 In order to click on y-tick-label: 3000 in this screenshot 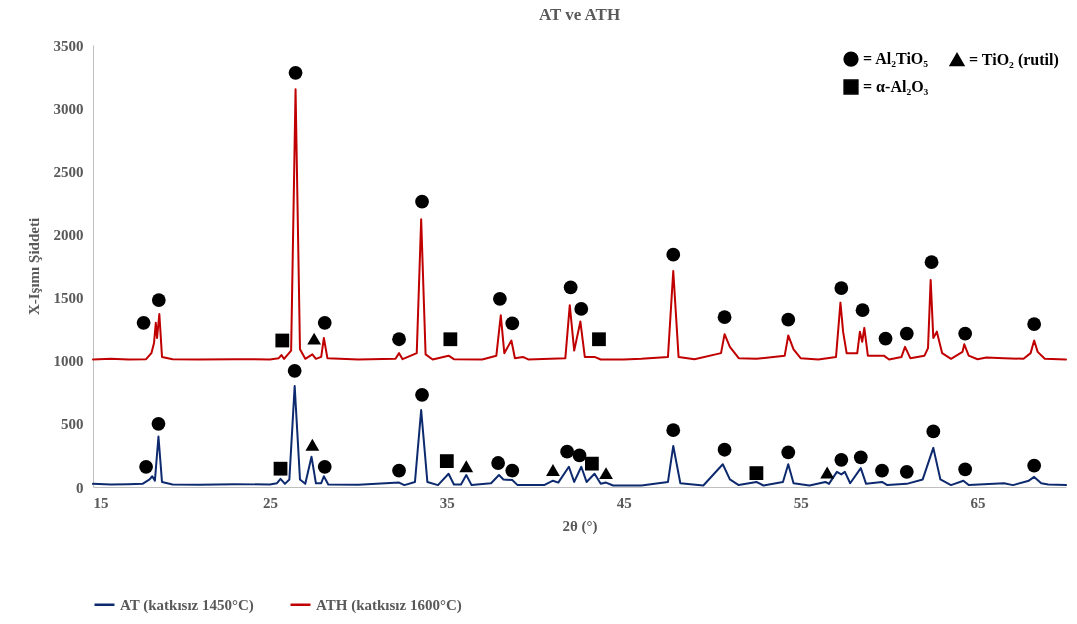, I will do `click(68, 108)`.